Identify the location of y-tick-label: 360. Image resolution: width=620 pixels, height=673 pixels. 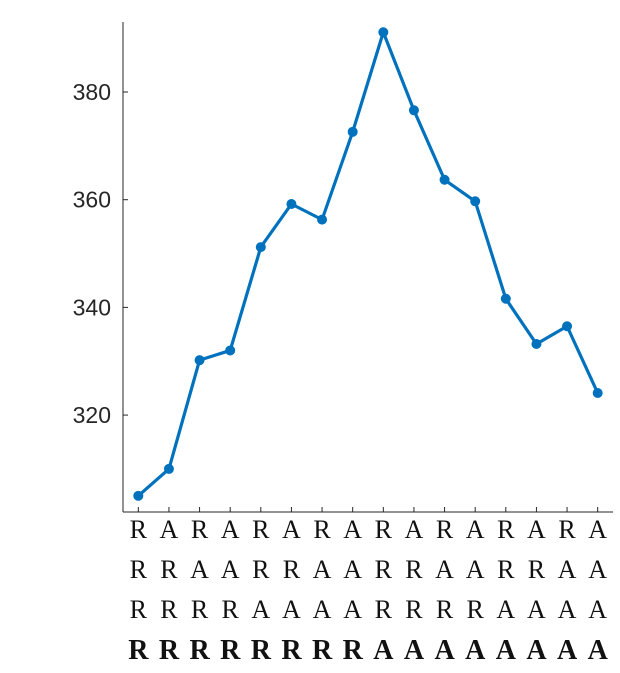
(92, 200).